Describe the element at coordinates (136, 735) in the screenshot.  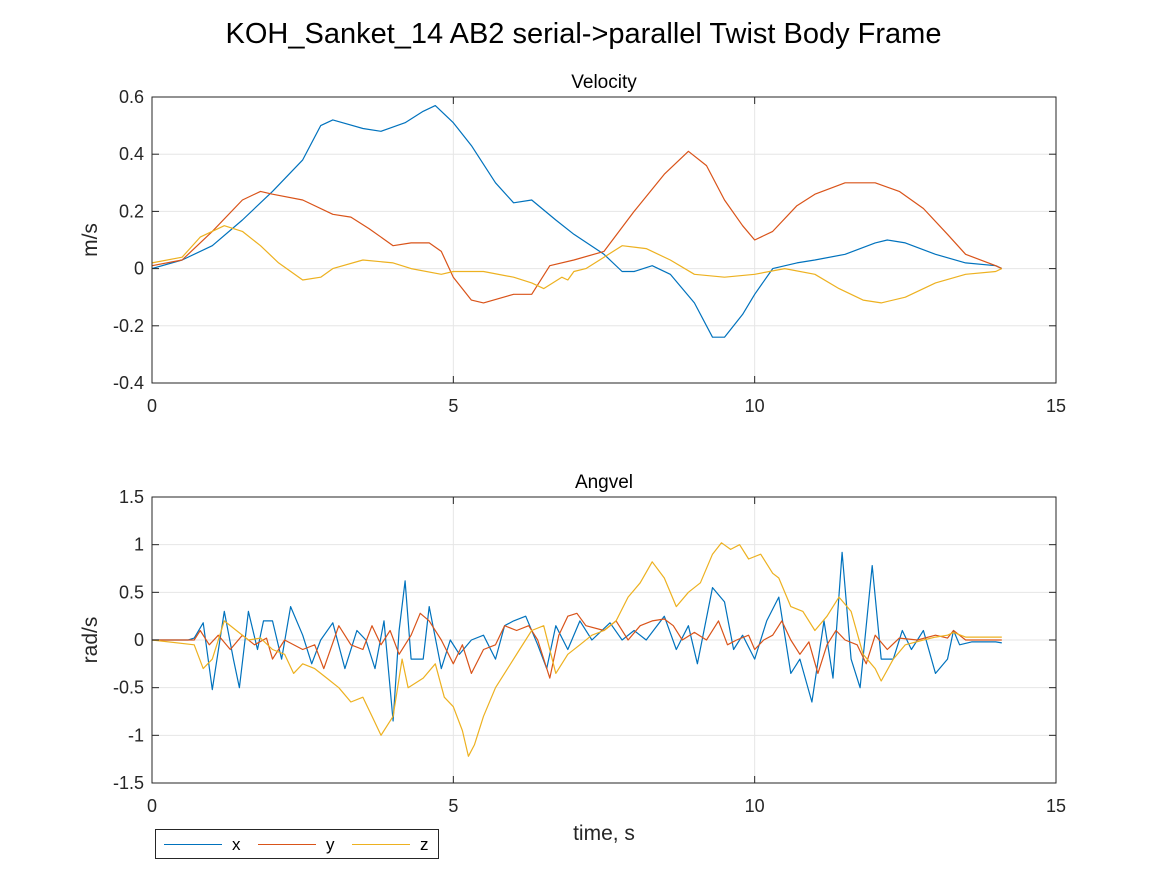
I see `angvel-ytick-label: -1` at that location.